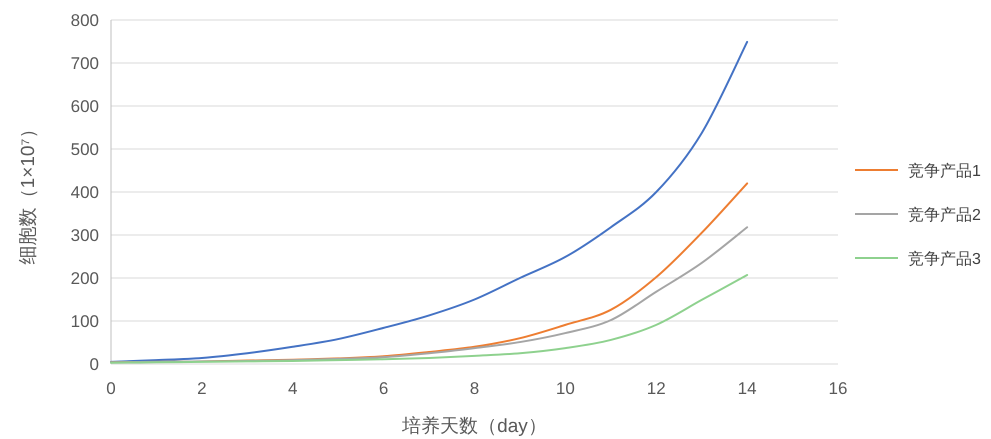  Describe the element at coordinates (202, 388) in the screenshot. I see `x-tick-label: 2` at that location.